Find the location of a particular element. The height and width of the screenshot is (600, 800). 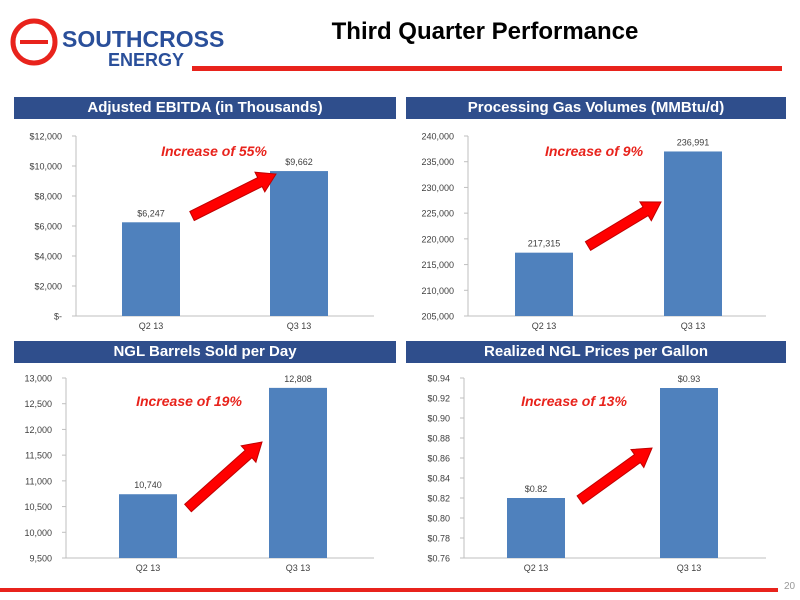

footer-bar is located at coordinates (389, 590).